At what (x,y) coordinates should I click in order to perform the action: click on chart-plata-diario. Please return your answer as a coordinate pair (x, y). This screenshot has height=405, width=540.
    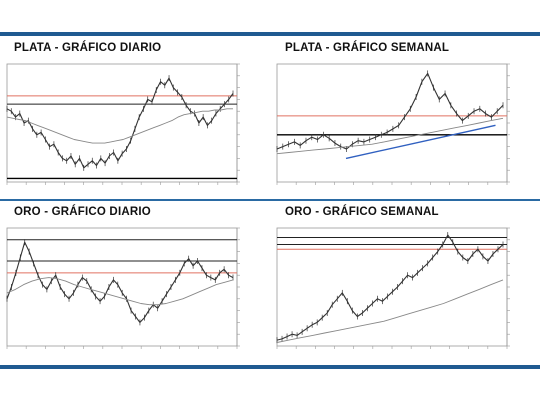
    Looking at the image, I should click on (123, 124).